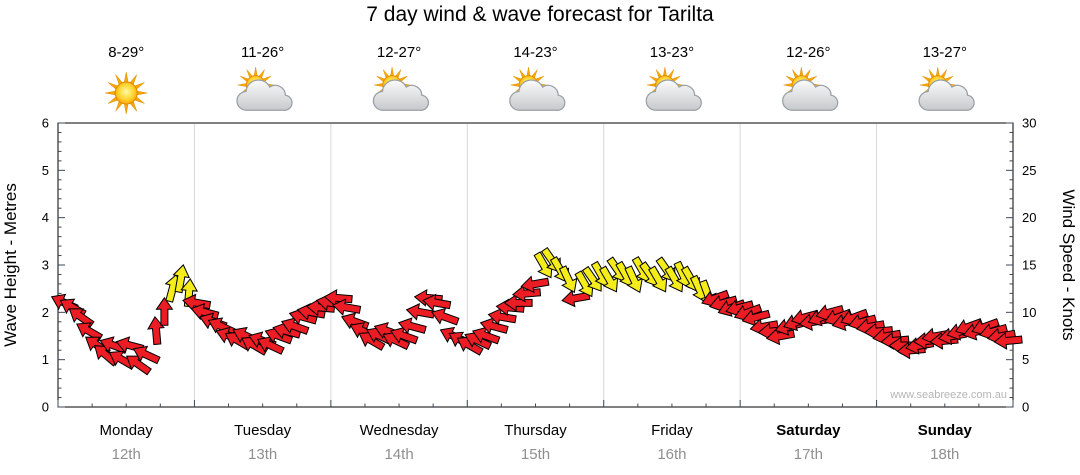  I want to click on temperature-range: 14-23°, so click(535, 52).